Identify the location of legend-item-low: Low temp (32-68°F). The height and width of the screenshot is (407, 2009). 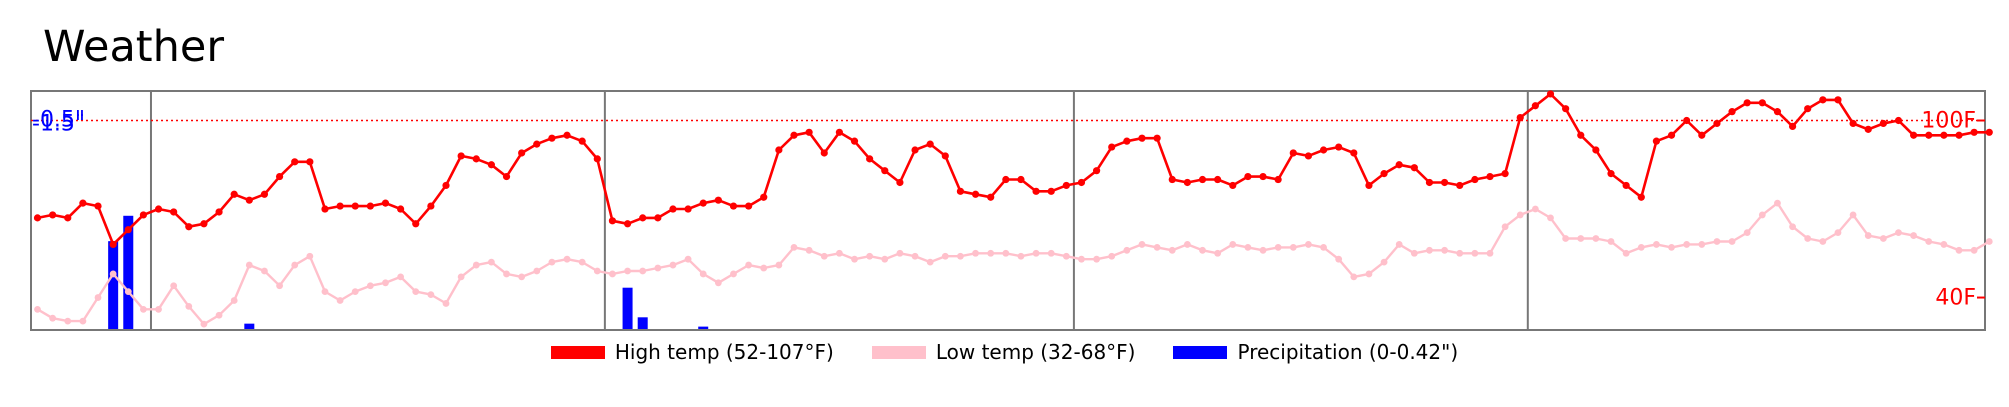
(1003, 352).